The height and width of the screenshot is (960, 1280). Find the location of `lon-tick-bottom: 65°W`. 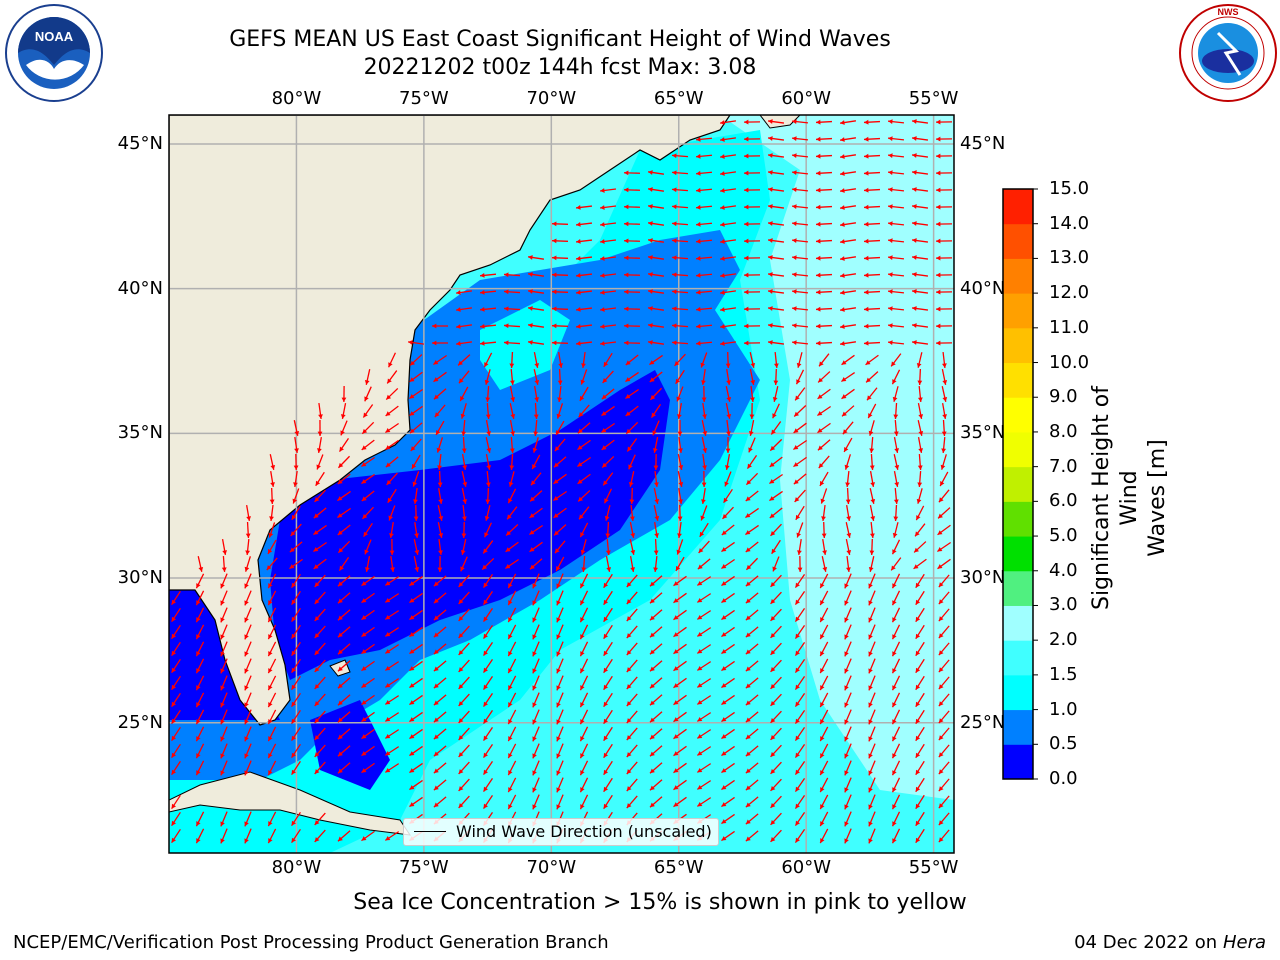

lon-tick-bottom: 65°W is located at coordinates (678, 867).